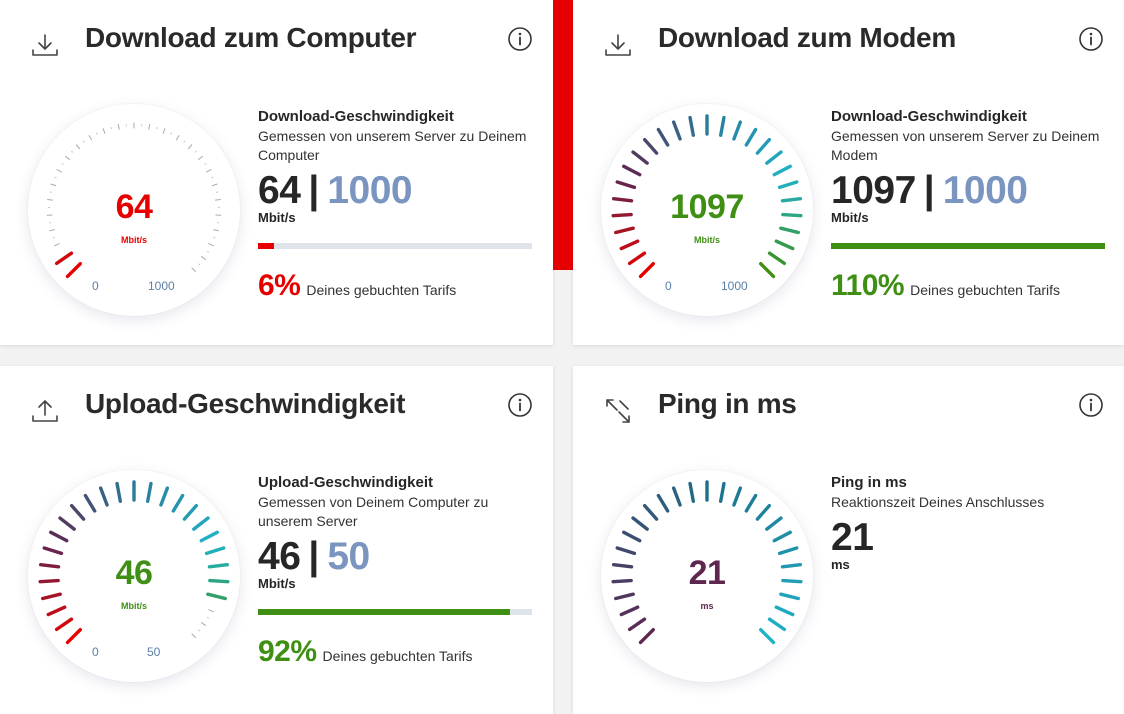 The height and width of the screenshot is (714, 1124). I want to click on gauge-min-label: 0, so click(668, 286).